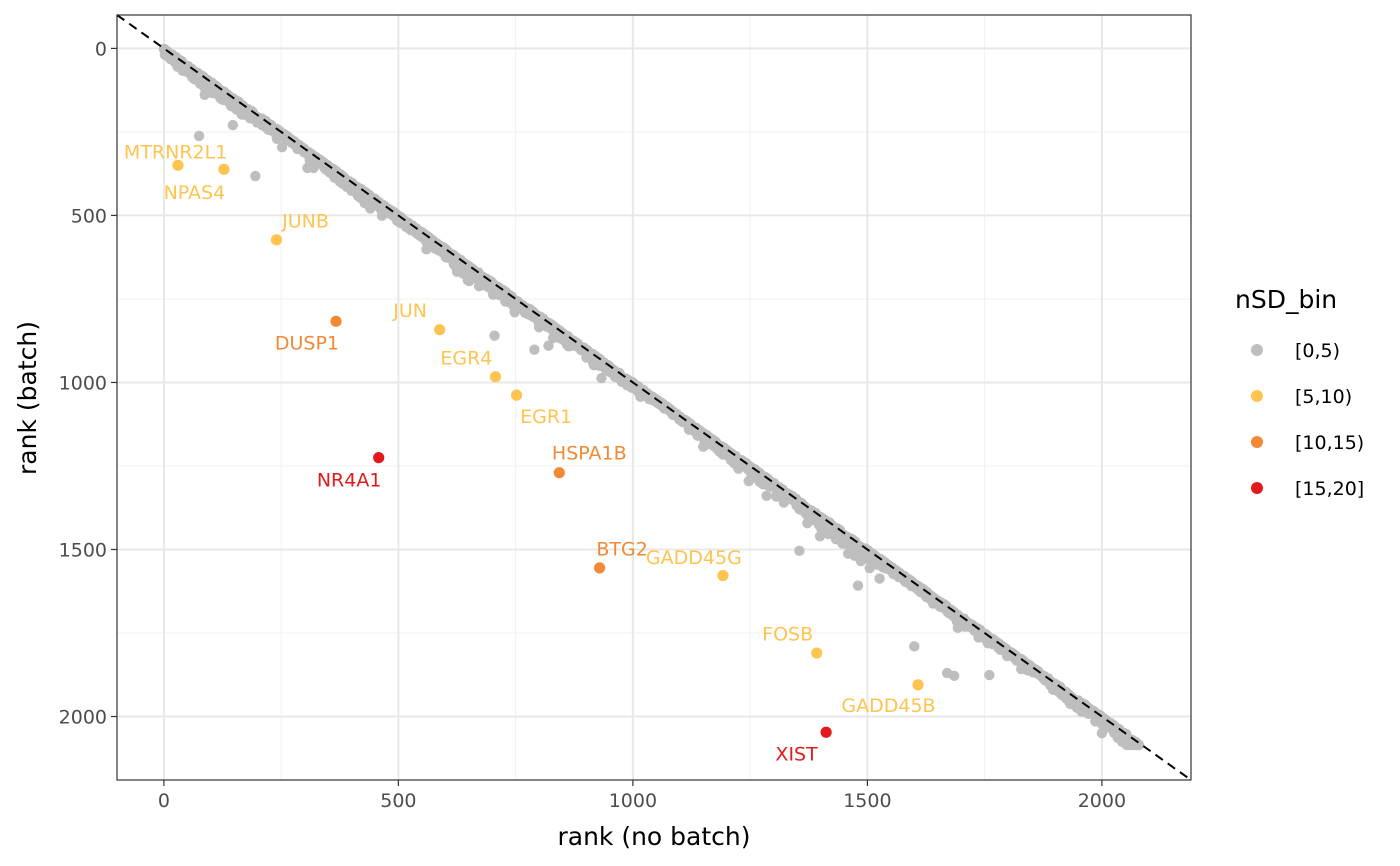  Describe the element at coordinates (307, 343) in the screenshot. I see `gene-label-dusp1: DUSP1` at that location.